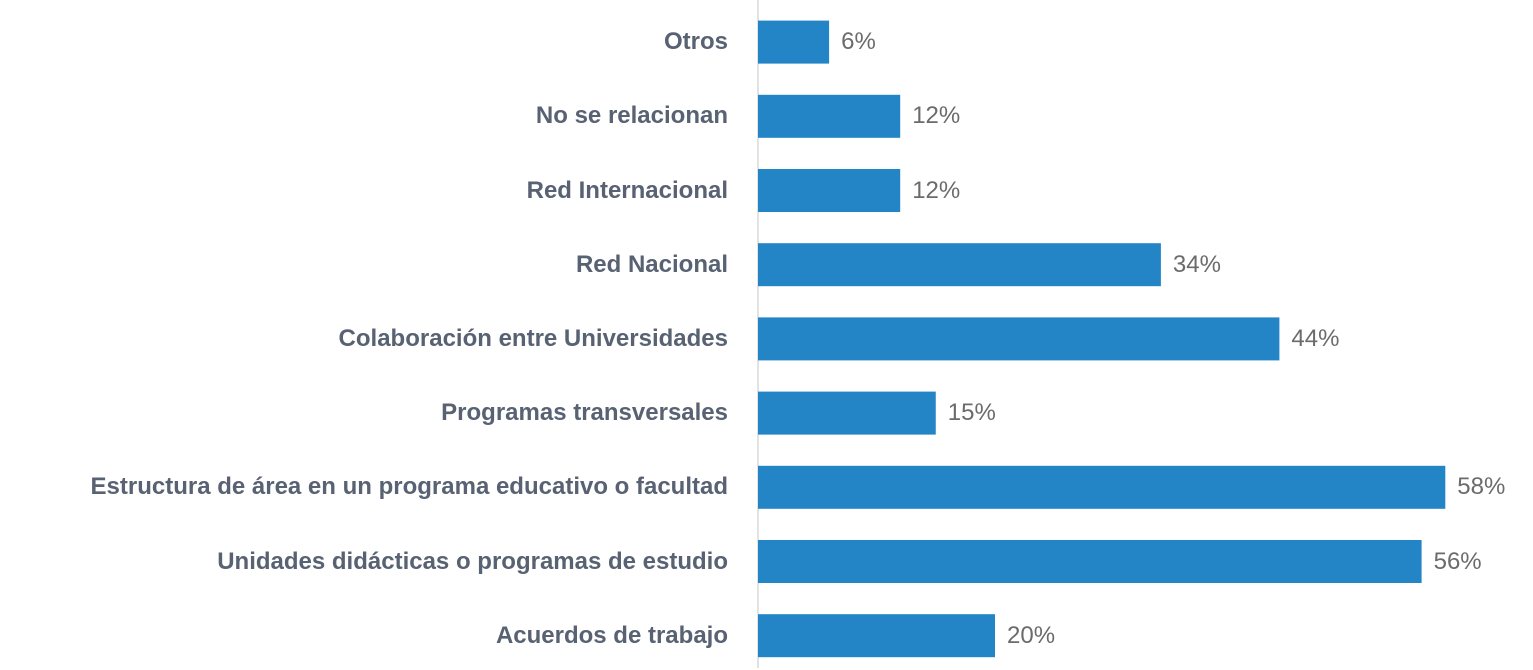 The width and height of the screenshot is (1533, 670). I want to click on value-label: 34%, so click(1197, 265).